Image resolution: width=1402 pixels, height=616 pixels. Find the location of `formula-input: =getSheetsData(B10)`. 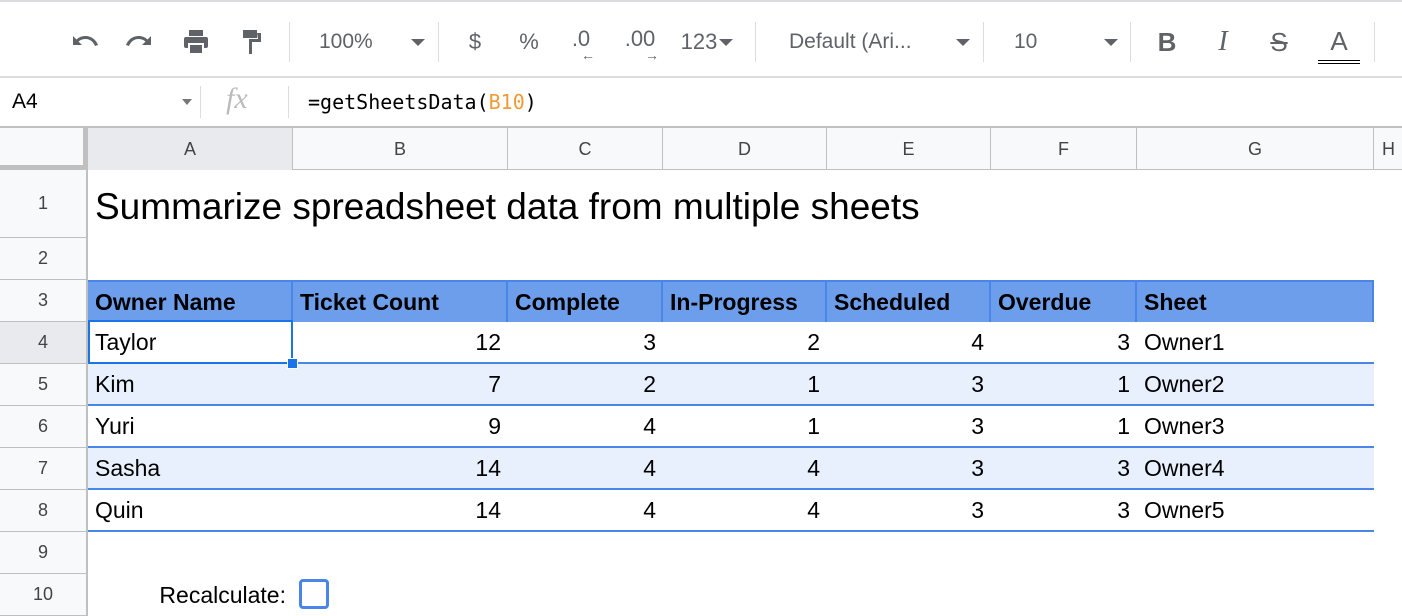

formula-input: =getSheetsData(B10) is located at coordinates (422, 102).